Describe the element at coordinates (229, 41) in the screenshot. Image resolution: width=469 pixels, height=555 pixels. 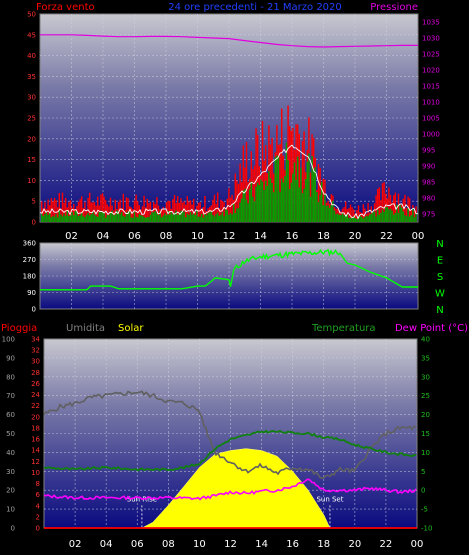
I see `pressure-line` at that location.